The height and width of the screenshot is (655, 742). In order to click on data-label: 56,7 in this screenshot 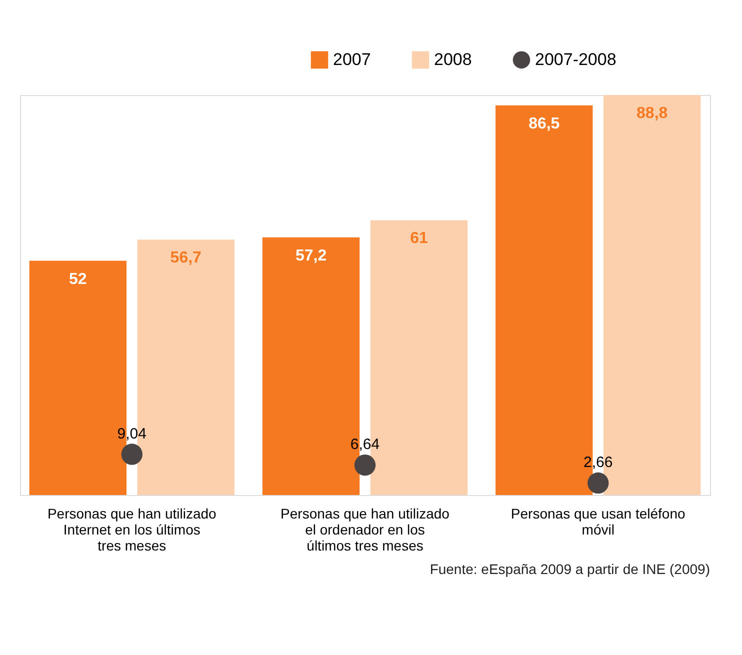, I will do `click(186, 258)`.